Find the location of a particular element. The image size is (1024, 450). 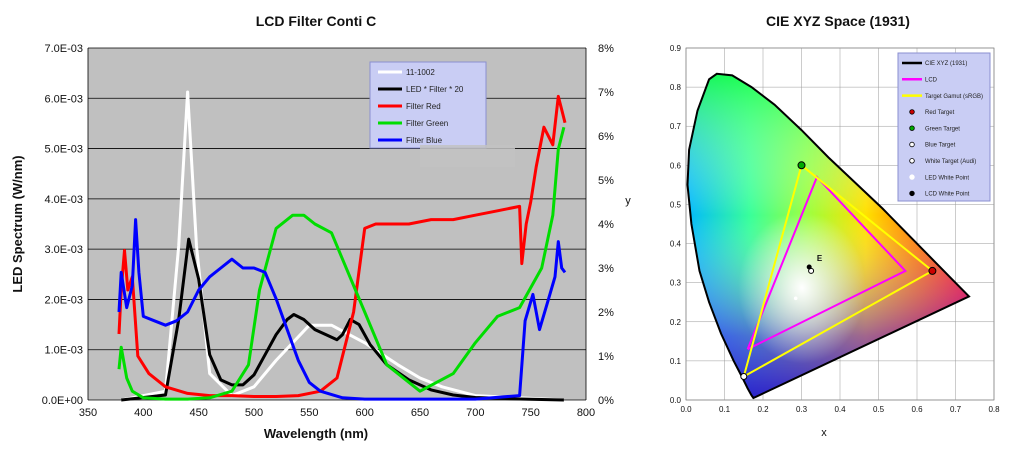

spectrum-y2-tick: 5% is located at coordinates (606, 181).